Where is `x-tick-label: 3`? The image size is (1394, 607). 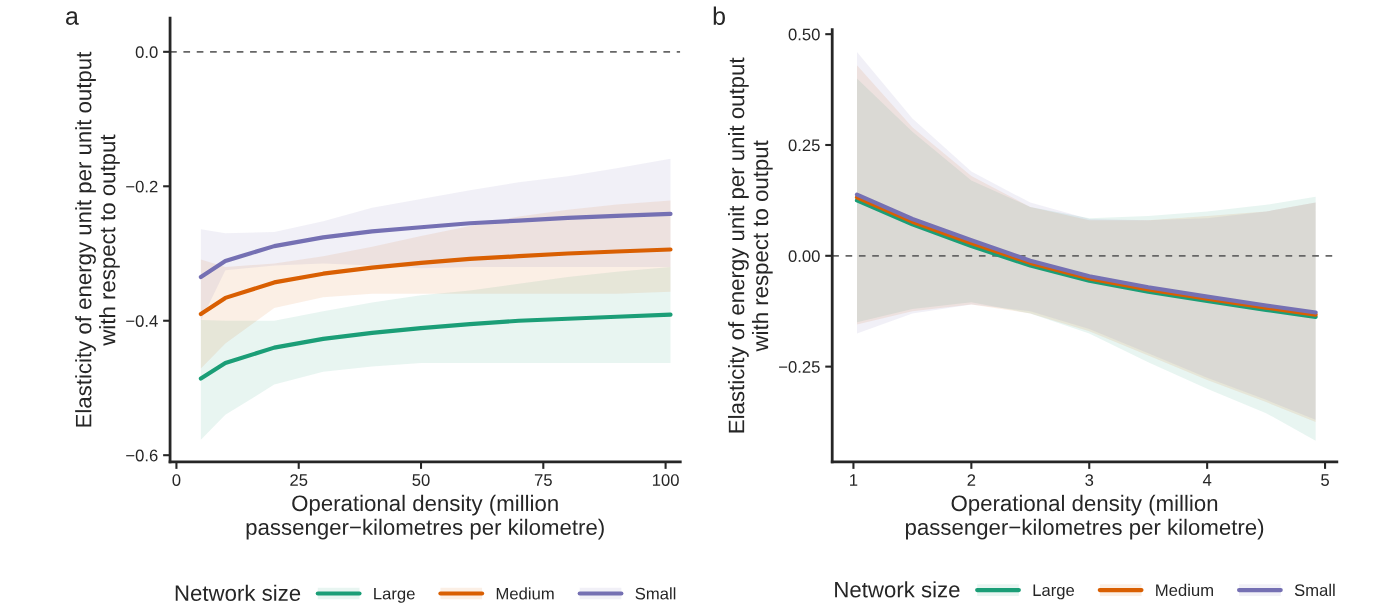
x-tick-label: 3 is located at coordinates (1089, 480).